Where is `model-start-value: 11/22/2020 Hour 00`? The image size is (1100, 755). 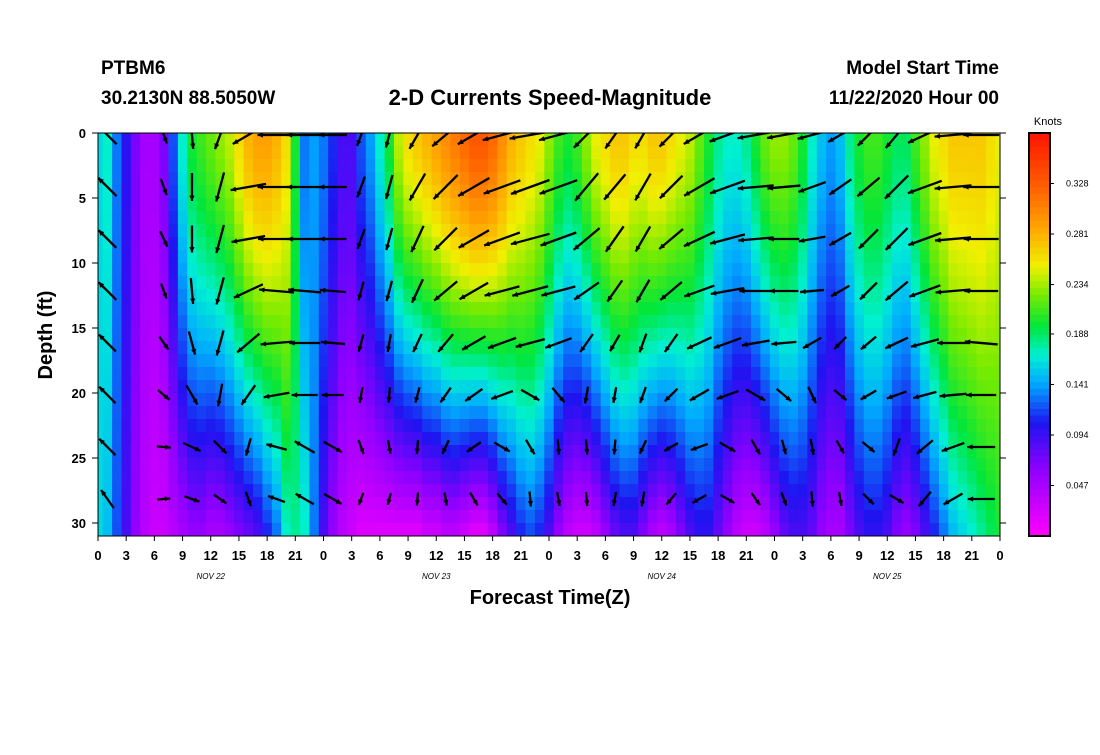 model-start-value: 11/22/2020 Hour 00 is located at coordinates (914, 98).